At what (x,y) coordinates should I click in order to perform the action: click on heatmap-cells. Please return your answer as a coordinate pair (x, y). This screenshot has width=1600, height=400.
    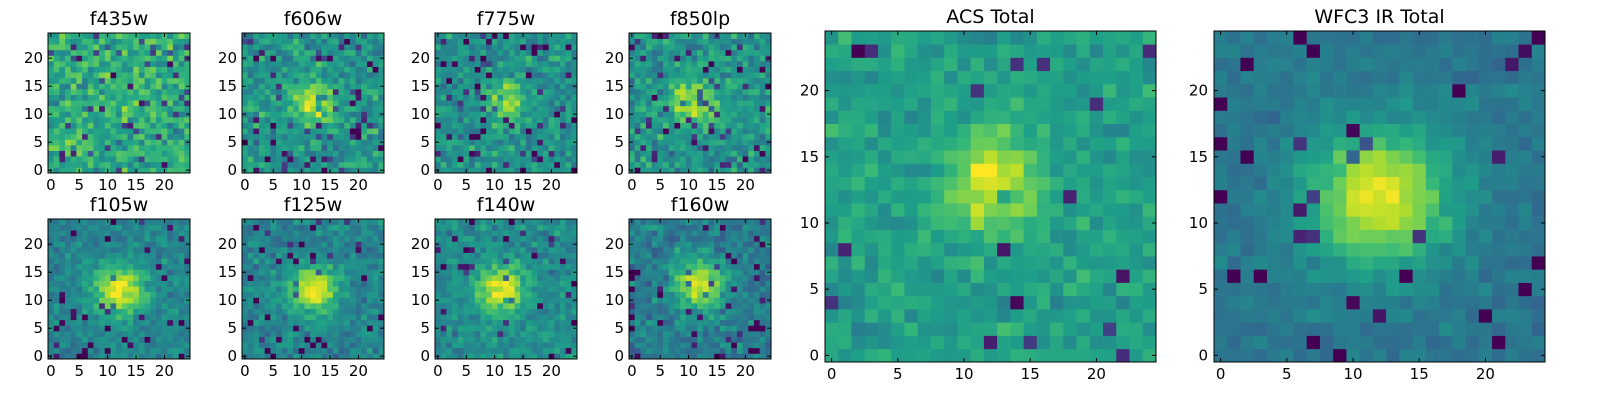
    Looking at the image, I should click on (700, 289).